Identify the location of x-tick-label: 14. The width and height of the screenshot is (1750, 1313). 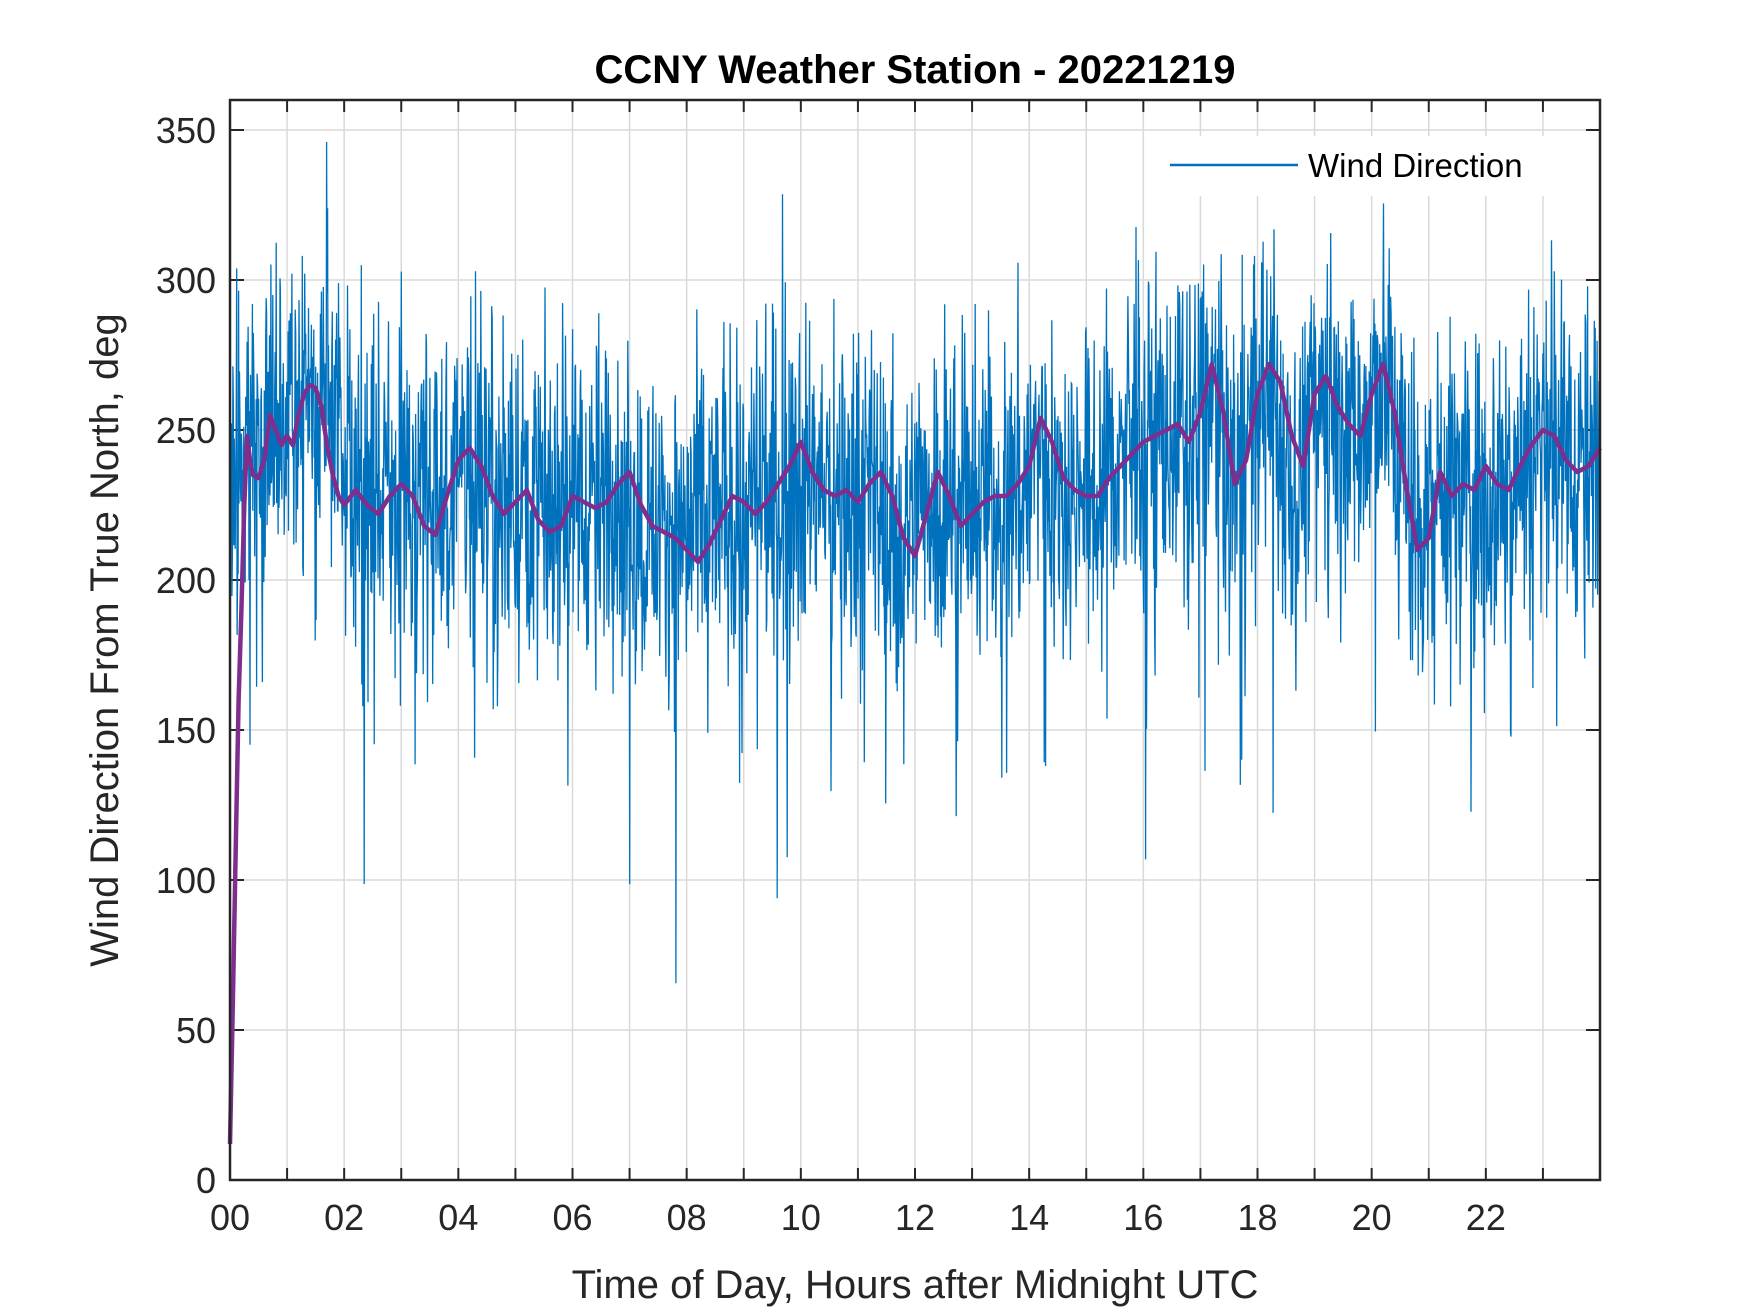
(1029, 1217).